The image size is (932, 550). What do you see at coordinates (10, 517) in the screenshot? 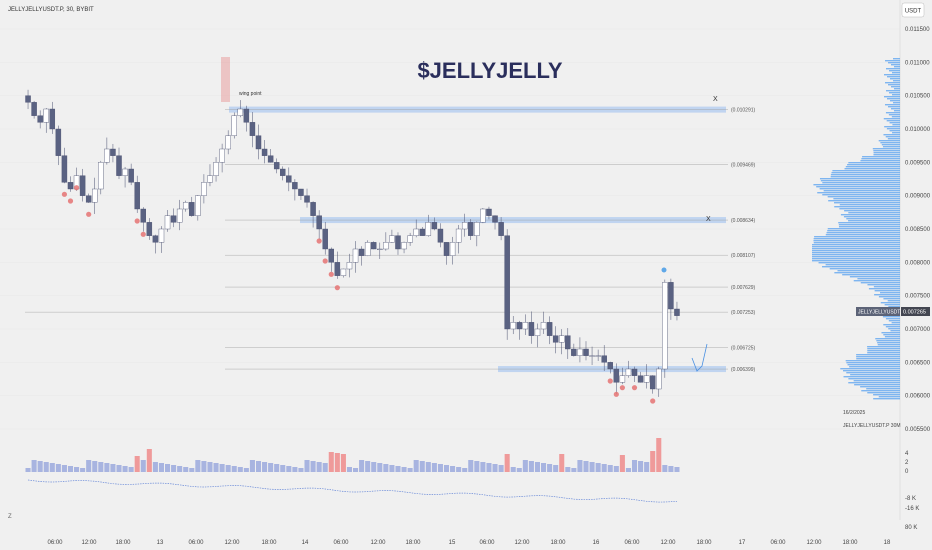
I see `timezone-icon: Z` at bounding box center [10, 517].